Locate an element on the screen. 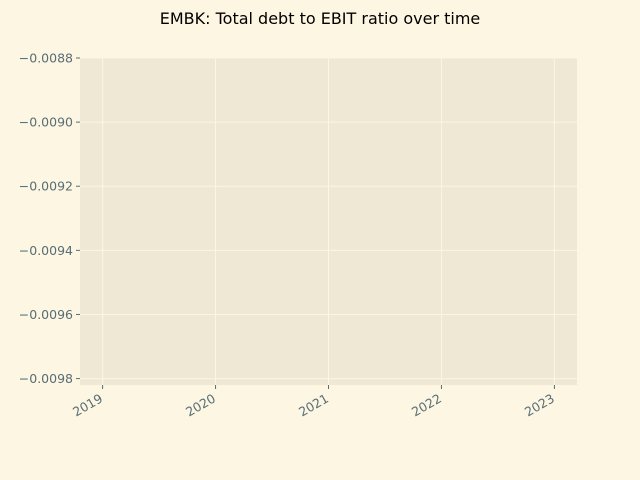 Image resolution: width=640 pixels, height=480 pixels. y-tick-label: −0.0098 is located at coordinates (46, 378).